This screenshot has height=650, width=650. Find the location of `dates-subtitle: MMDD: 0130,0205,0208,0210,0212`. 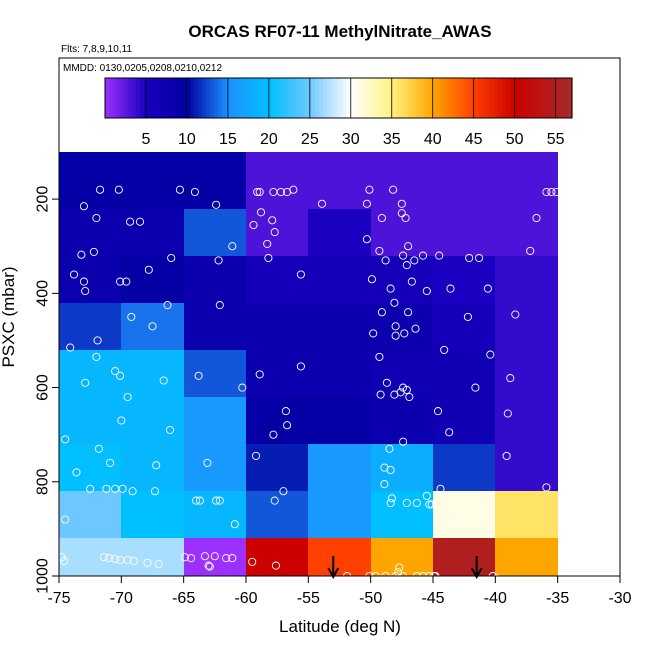

dates-subtitle: MMDD: 0130,0205,0208,0210,0212 is located at coordinates (142, 68).